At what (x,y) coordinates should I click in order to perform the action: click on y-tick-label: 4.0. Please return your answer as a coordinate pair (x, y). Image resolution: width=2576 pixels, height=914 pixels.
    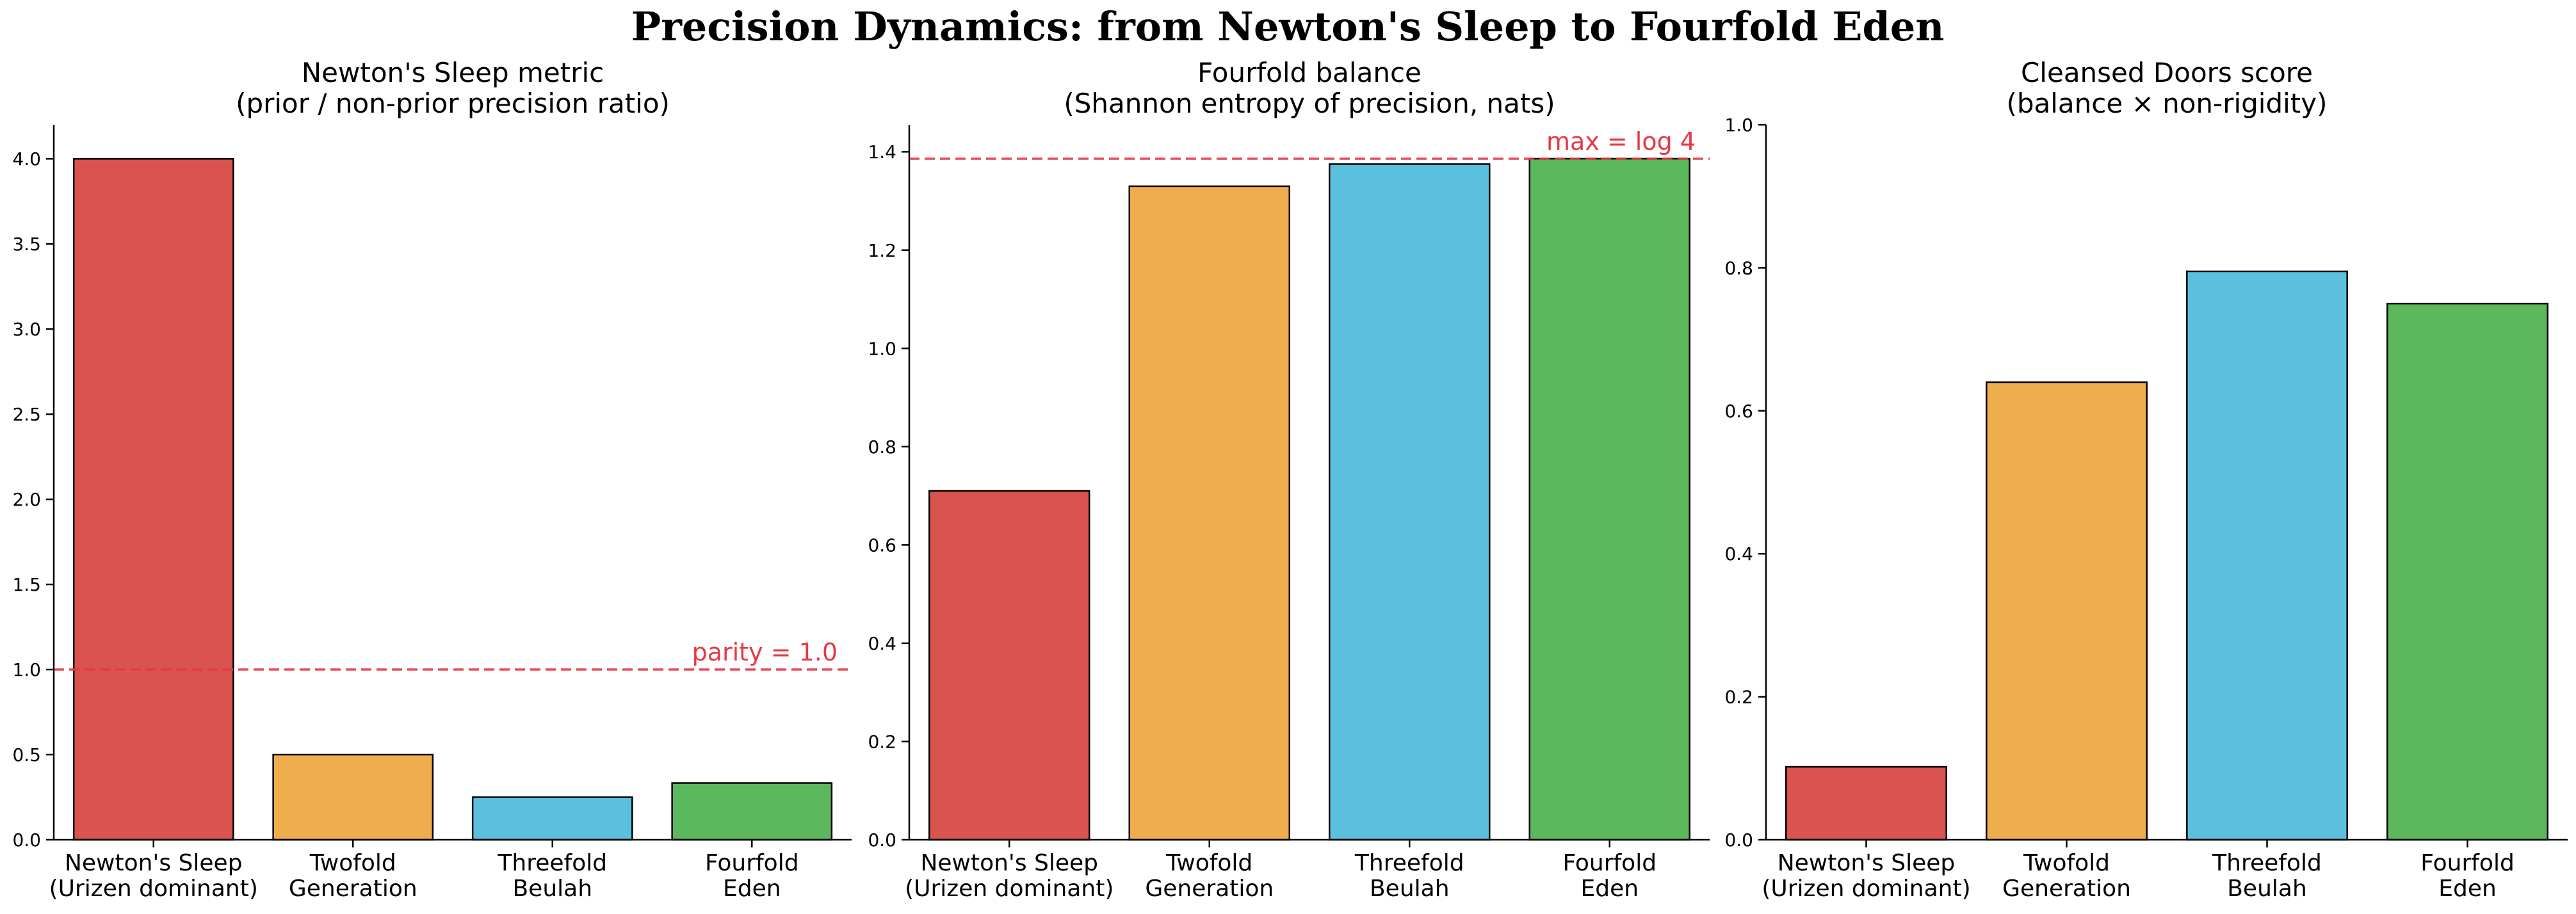
    Looking at the image, I should click on (26, 159).